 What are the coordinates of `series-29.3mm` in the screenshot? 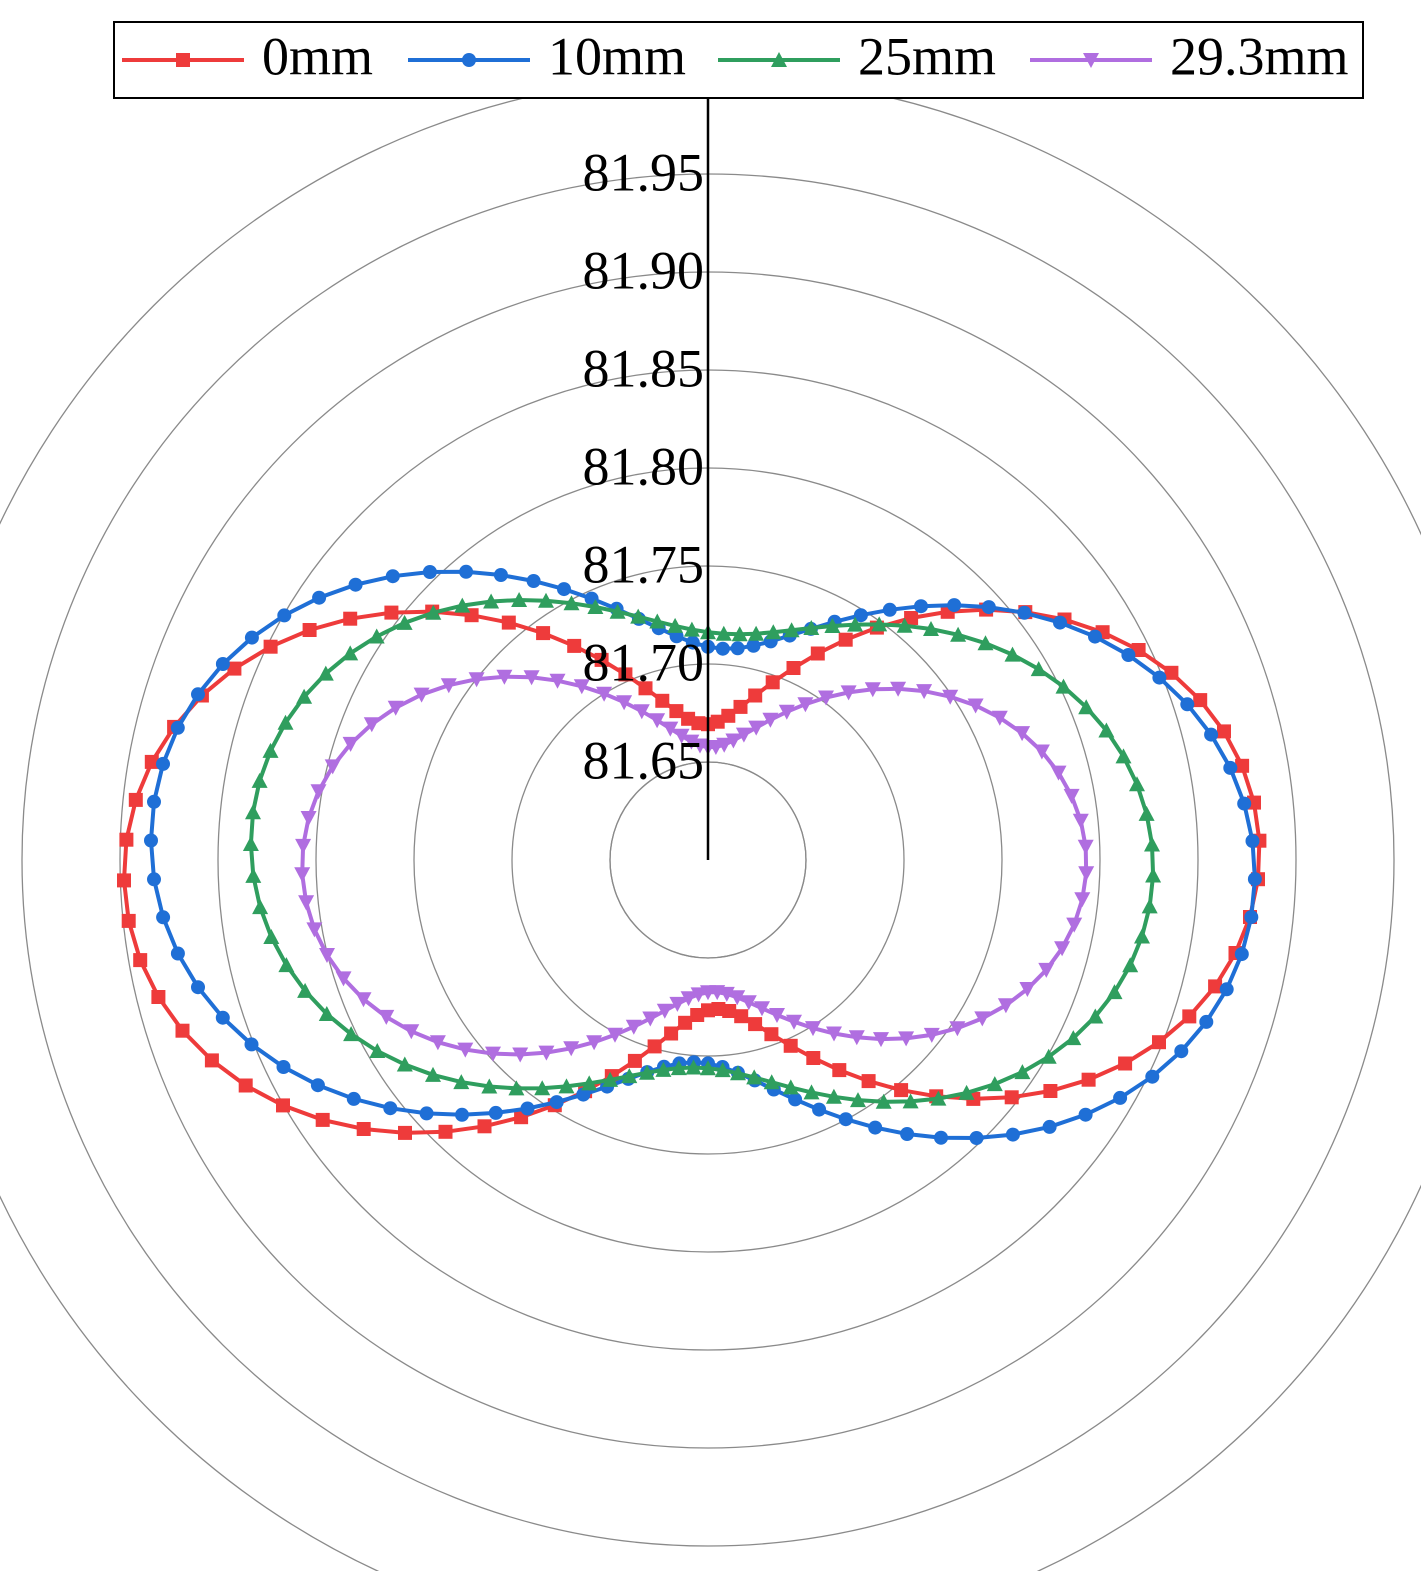 It's located at (694, 866).